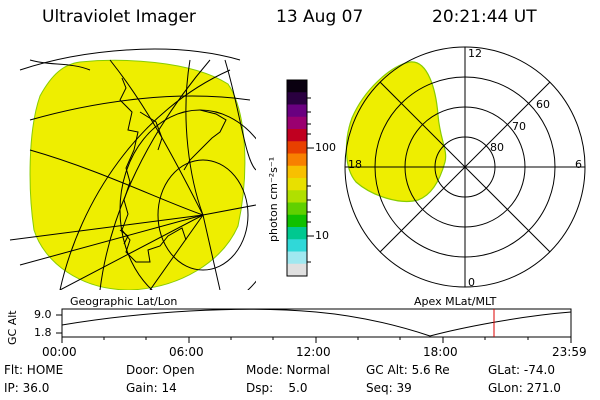  Describe the element at coordinates (43, 332) in the screenshot. I see `altitude-ytick-1: 1.8` at that location.